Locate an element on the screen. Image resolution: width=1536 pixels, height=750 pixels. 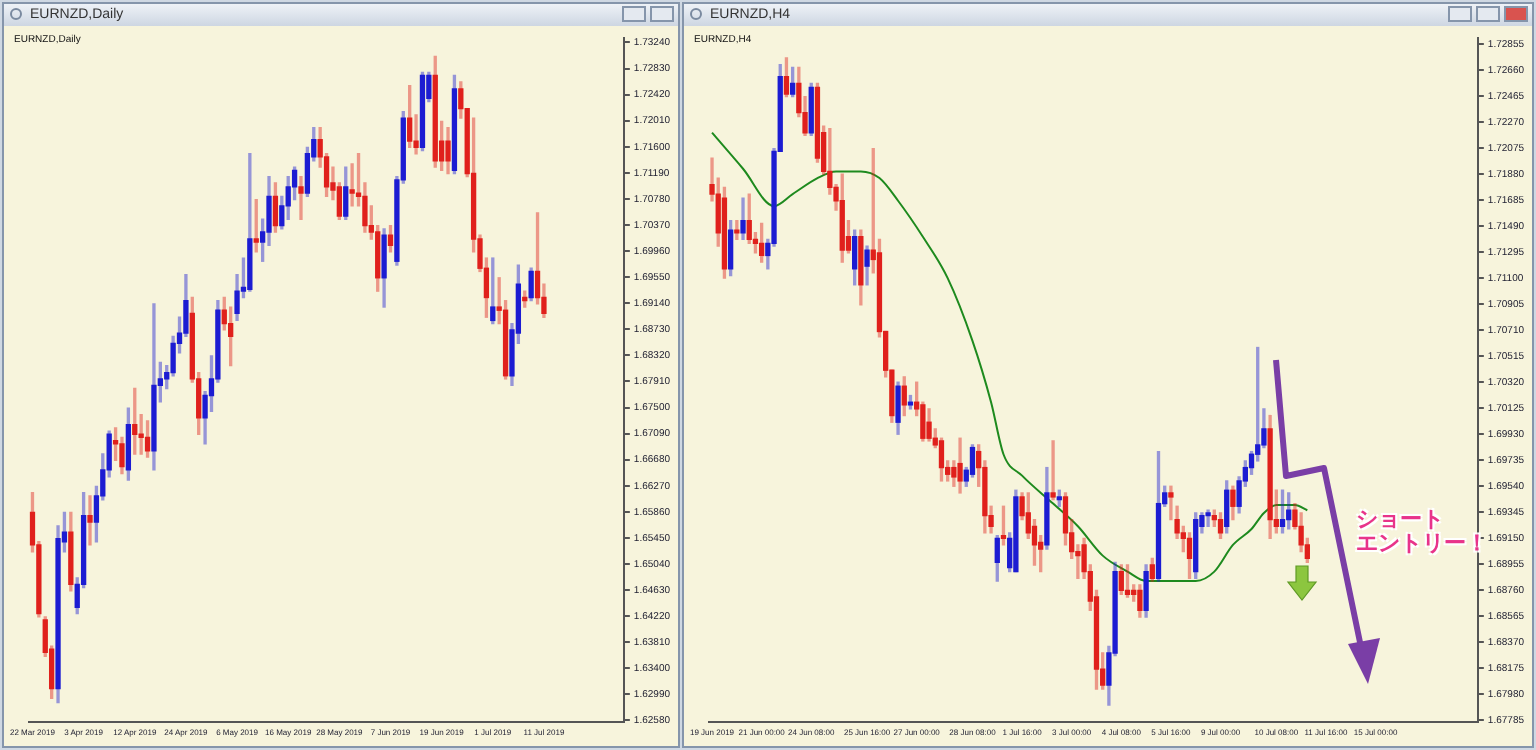
annotation: ショートエントリー！ is located at coordinates (1422, 532).